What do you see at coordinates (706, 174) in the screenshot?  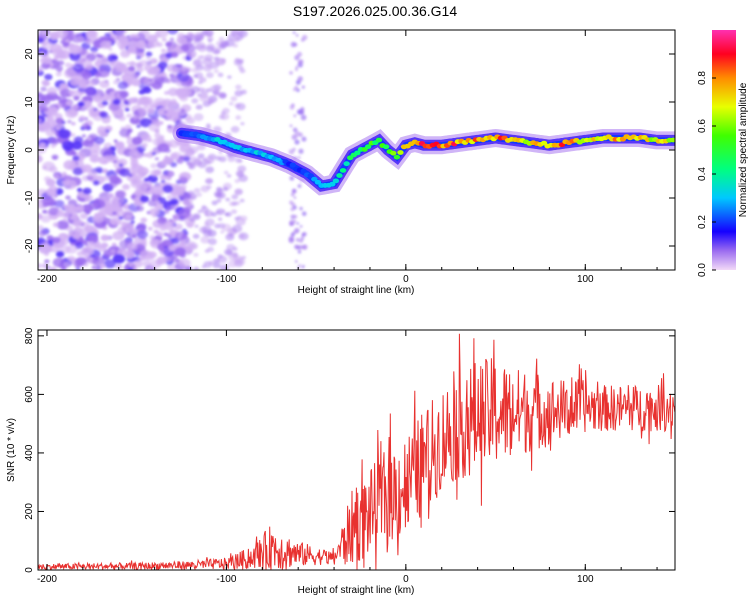 I see `colorbar-ticks: 0.0 0.2 0.4 0.6 0.8` at bounding box center [706, 174].